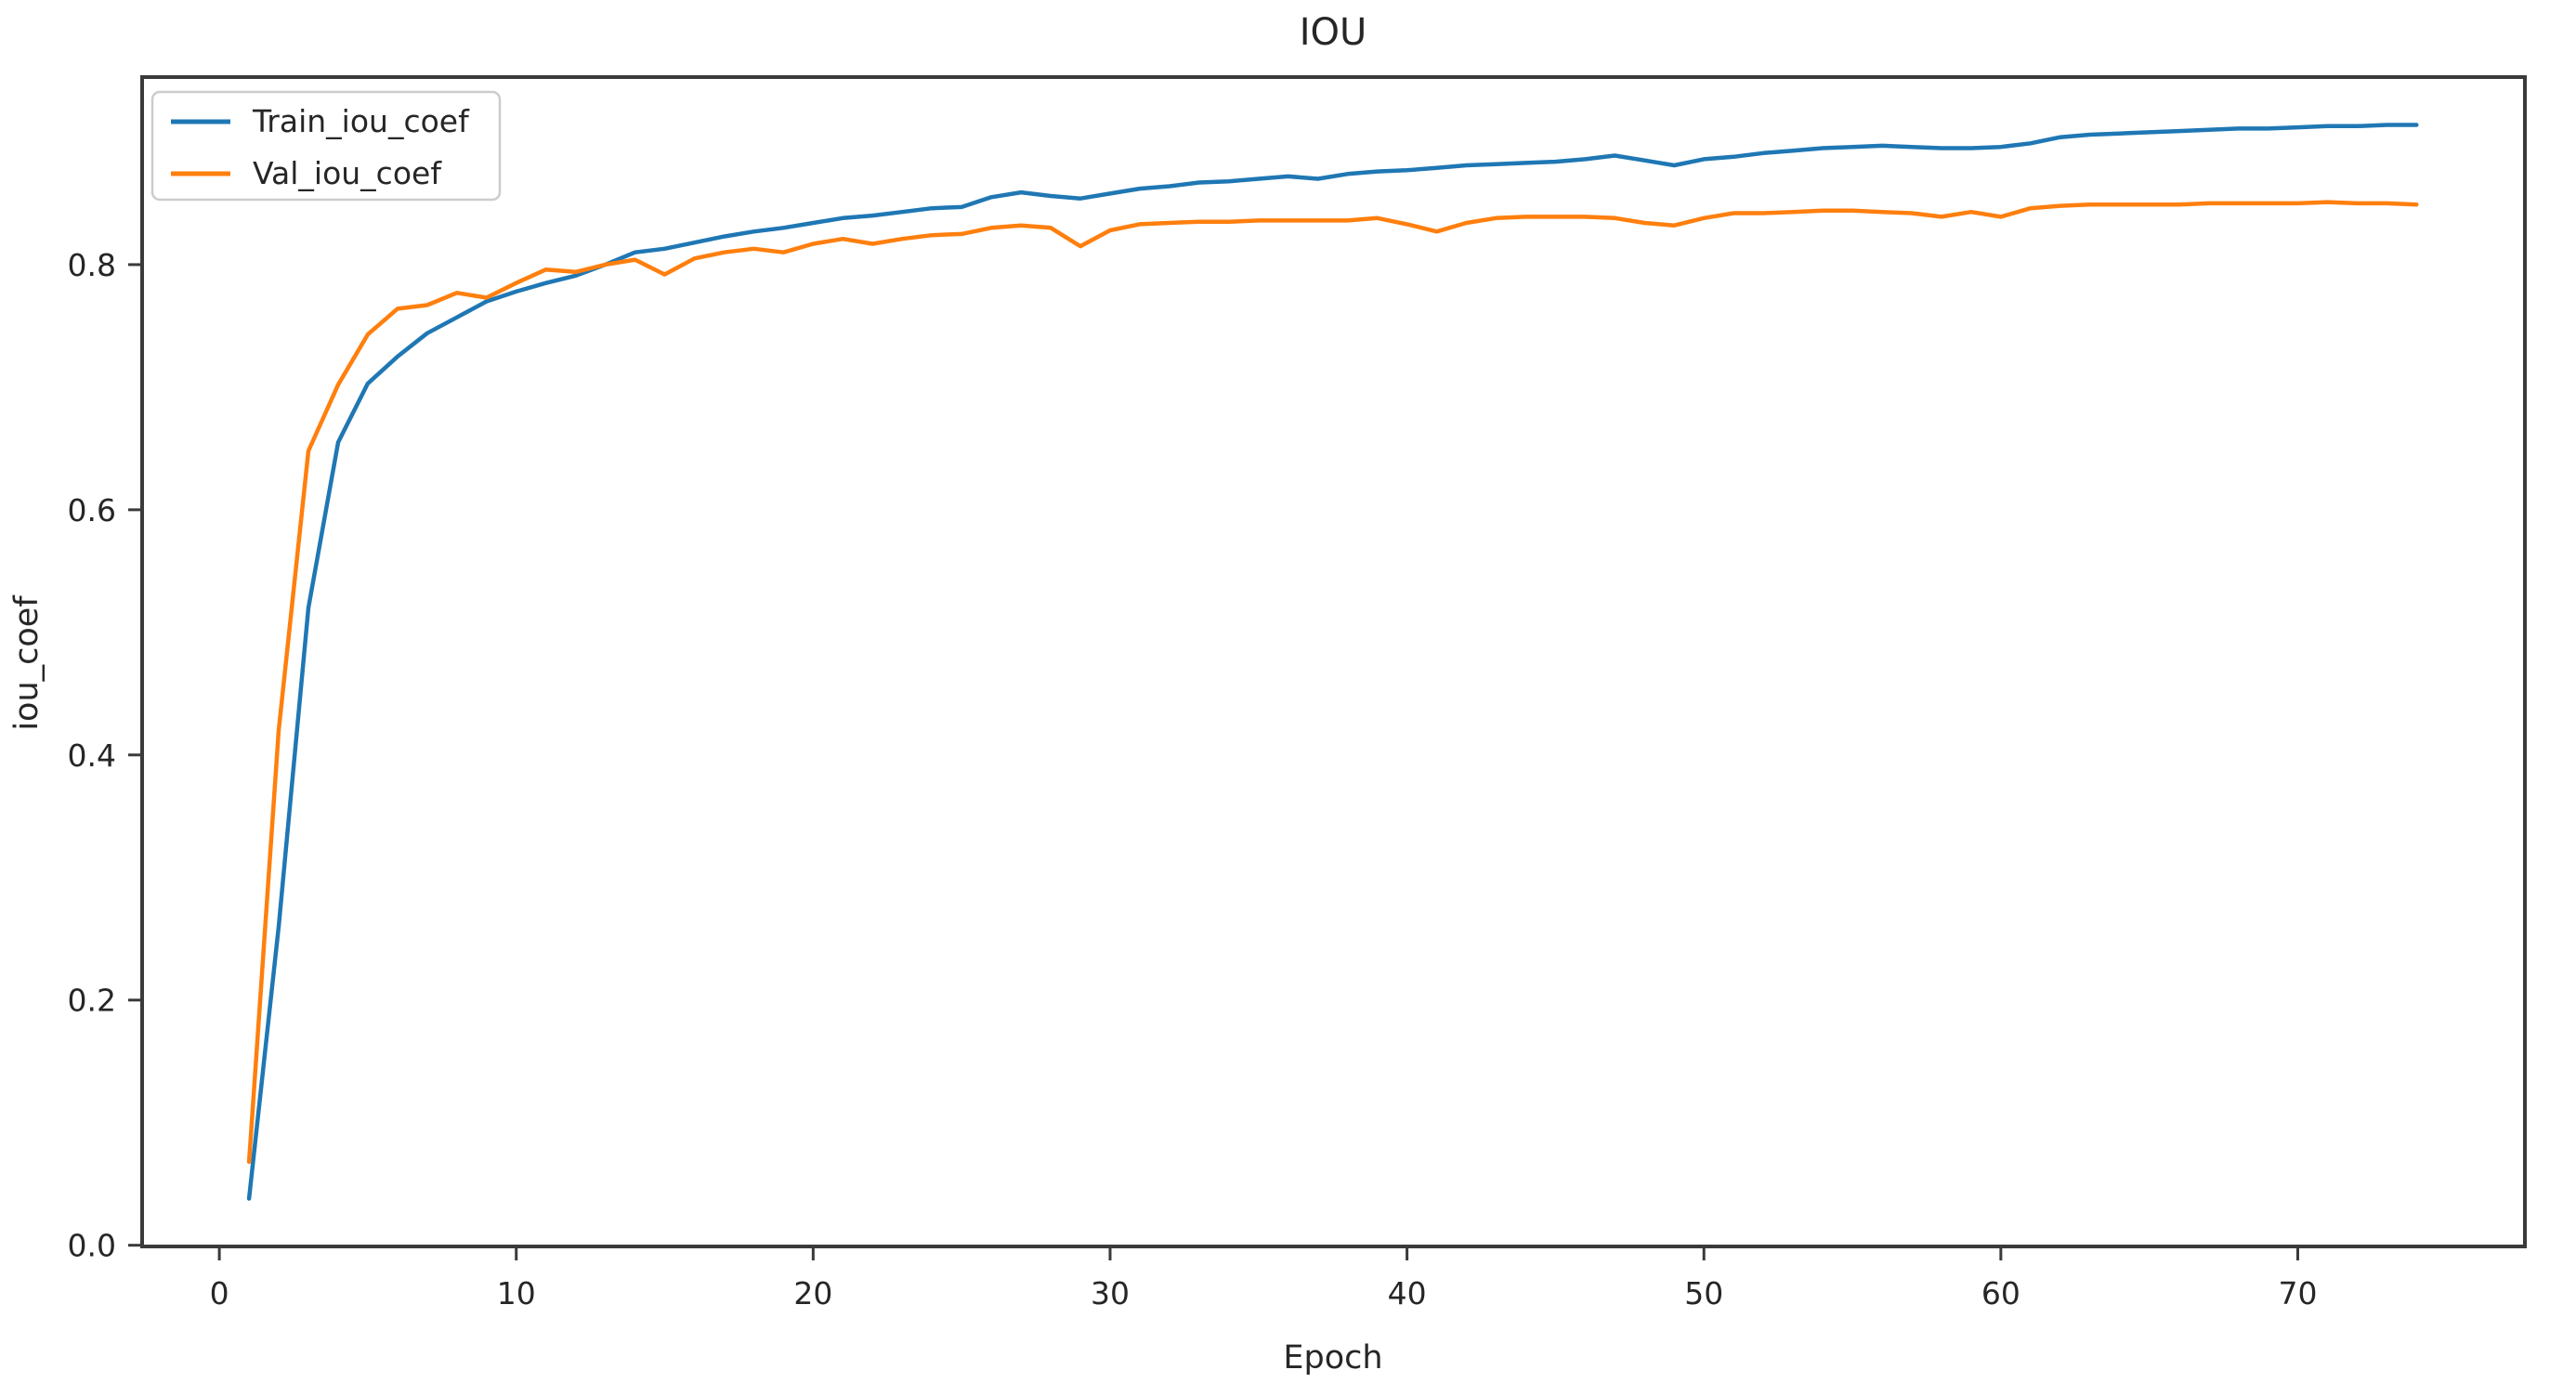 Image resolution: width=2576 pixels, height=1383 pixels. I want to click on legend-box, so click(326, 146).